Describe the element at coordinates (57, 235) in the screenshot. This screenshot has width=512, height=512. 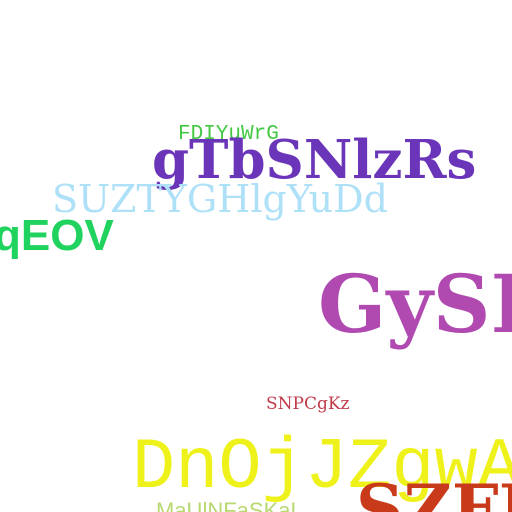
I see `word-qeov: qEOV` at that location.